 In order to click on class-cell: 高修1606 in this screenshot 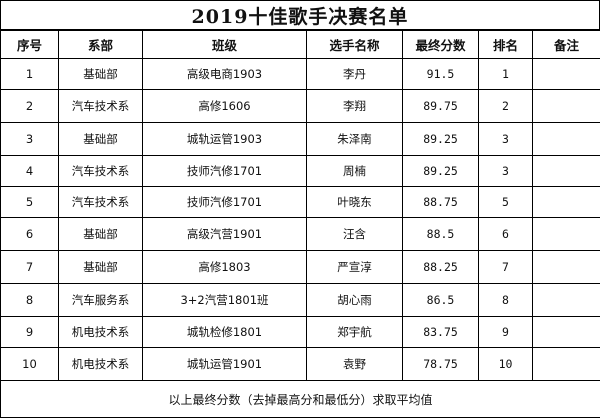, I will do `click(225, 106)`.